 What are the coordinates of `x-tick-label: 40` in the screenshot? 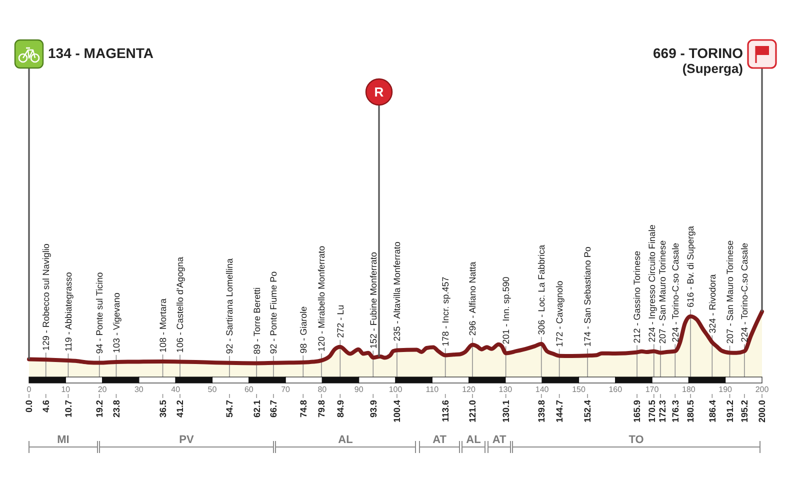 It's located at (176, 389).